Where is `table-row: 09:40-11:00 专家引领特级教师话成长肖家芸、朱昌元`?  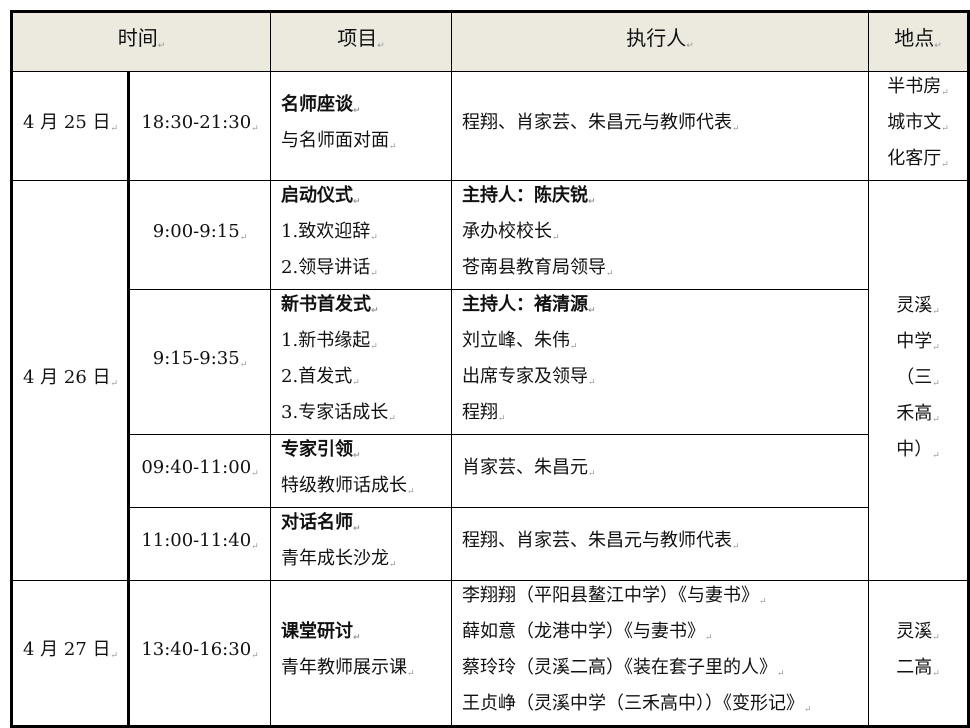 table-row: 09:40-11:00 专家引领特级教师话成长肖家芸、朱昌元 is located at coordinates (490, 471).